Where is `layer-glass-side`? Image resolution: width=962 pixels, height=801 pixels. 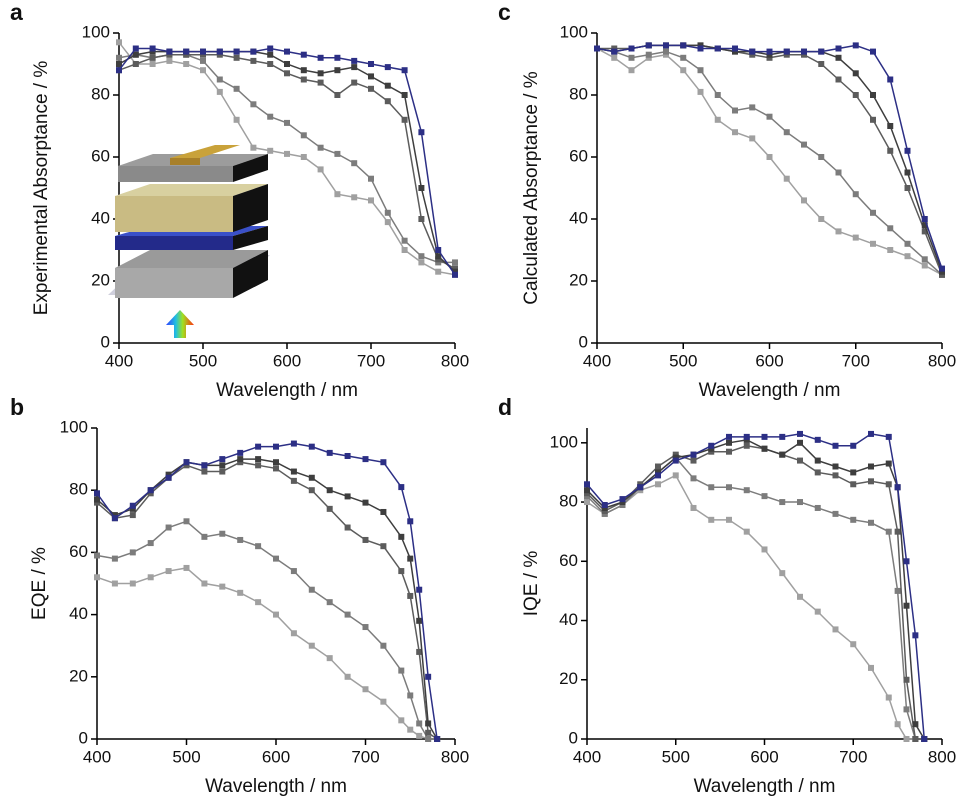
layer-glass-side is located at coordinates (250, 274).